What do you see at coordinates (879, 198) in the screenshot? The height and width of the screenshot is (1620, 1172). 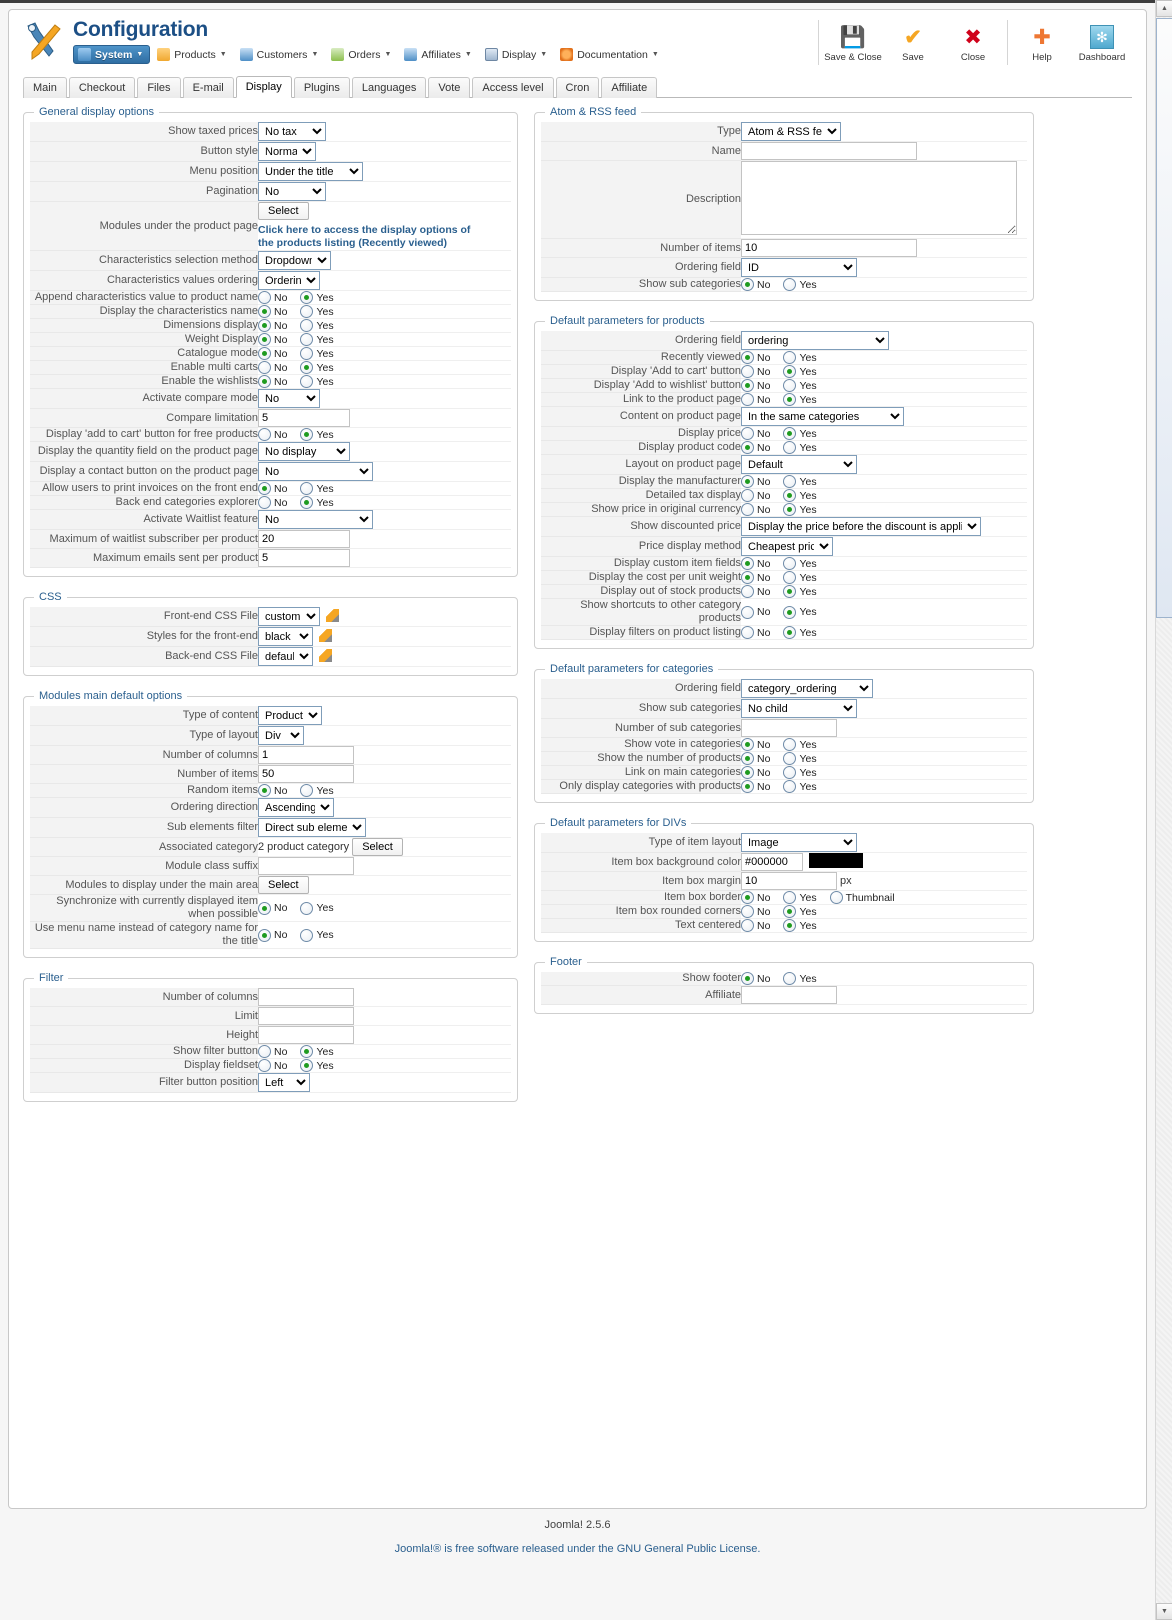 I see `description-textarea` at bounding box center [879, 198].